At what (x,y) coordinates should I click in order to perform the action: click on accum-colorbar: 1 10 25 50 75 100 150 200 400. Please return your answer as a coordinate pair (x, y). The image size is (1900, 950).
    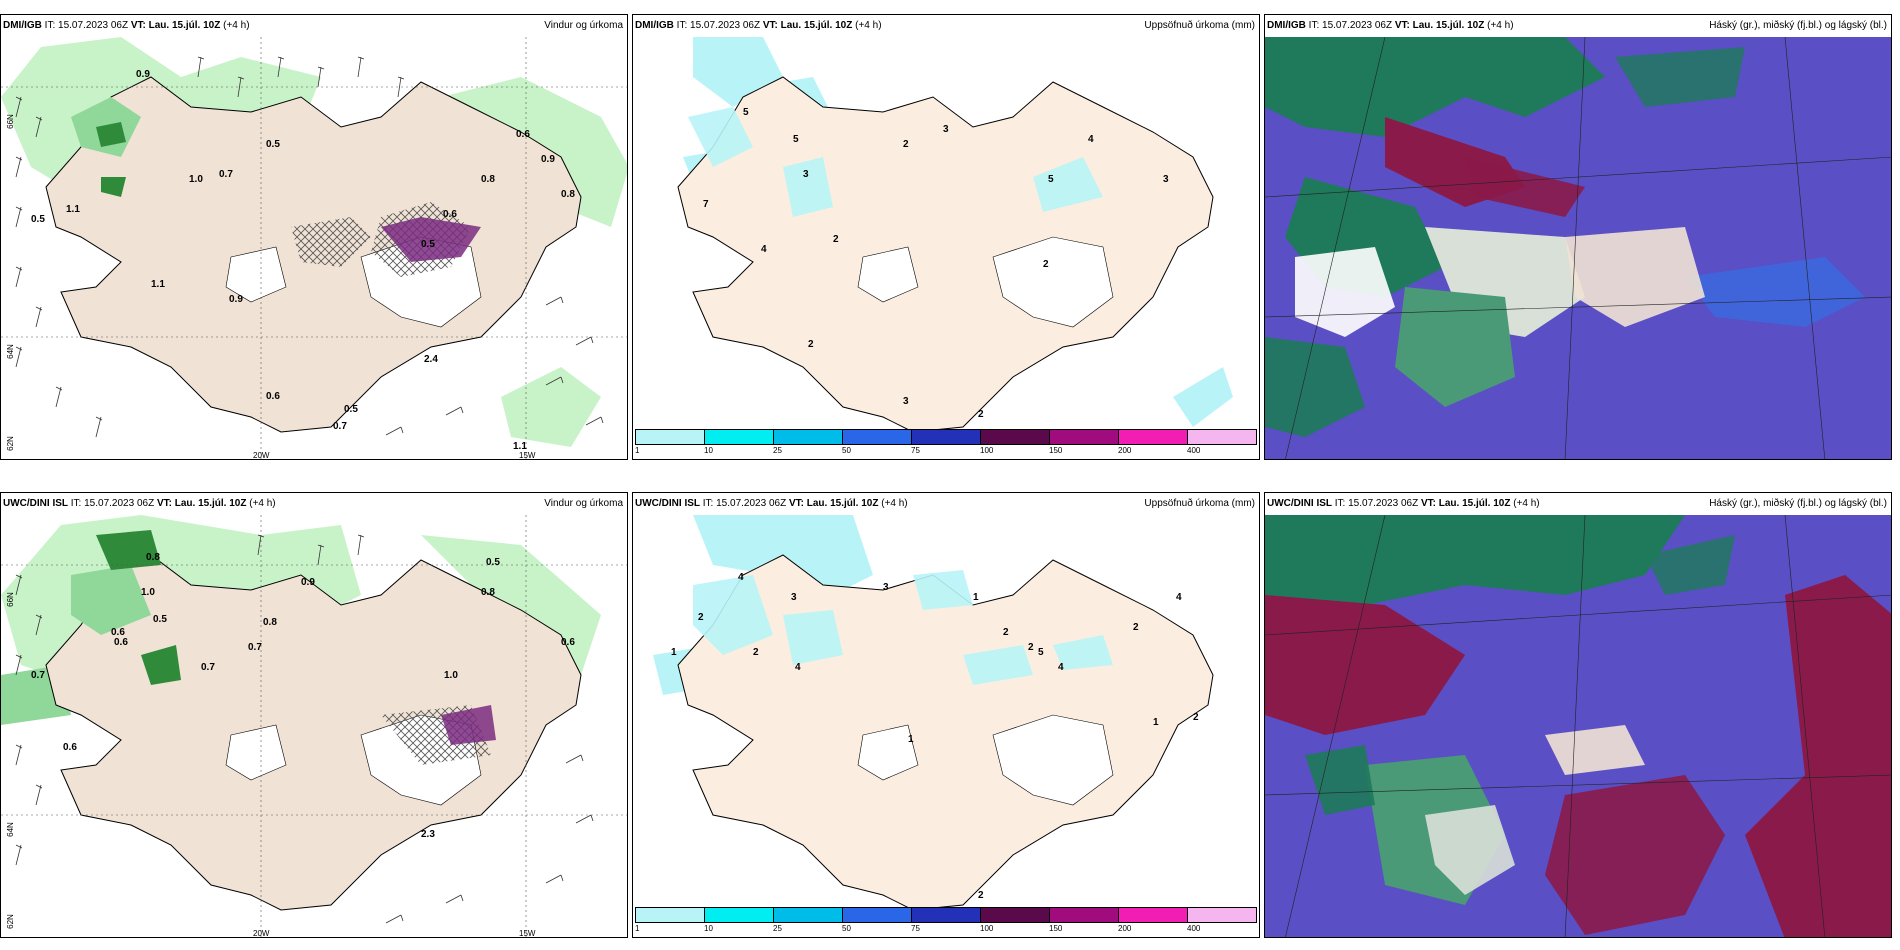
    Looking at the image, I should click on (946, 443).